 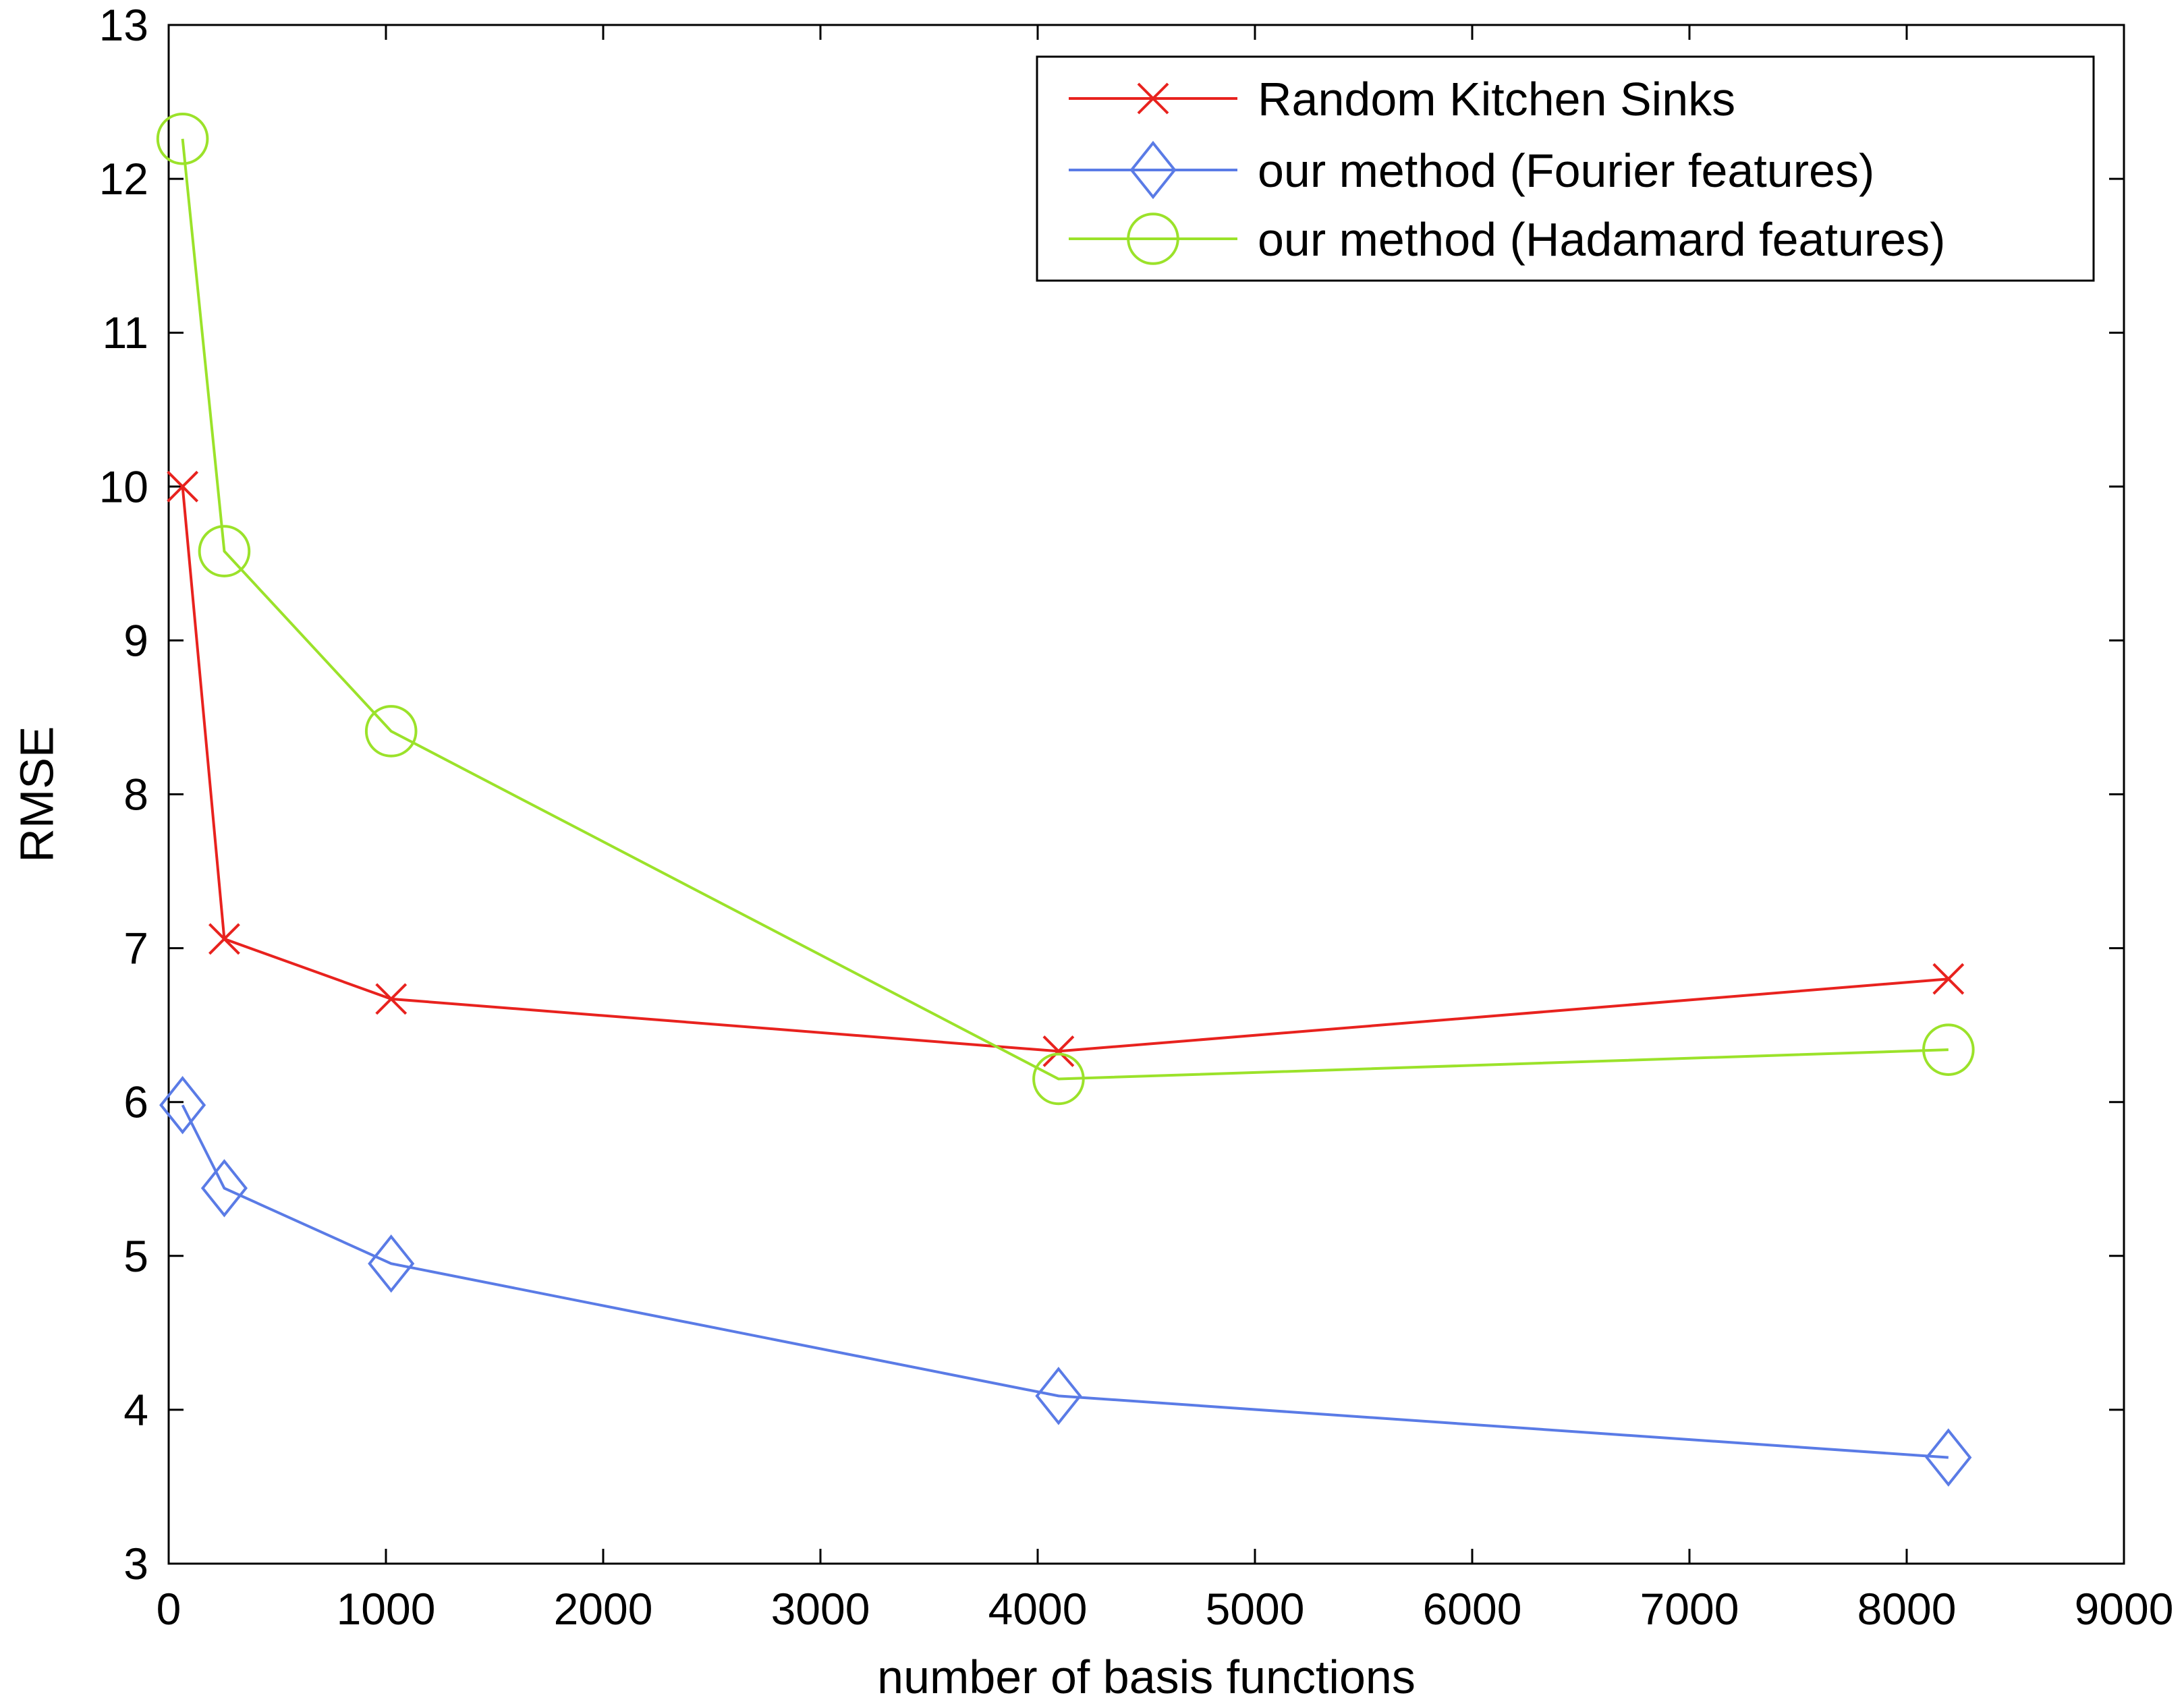 I want to click on legend-item: Random Kitchen Sinks, so click(x=1402, y=99).